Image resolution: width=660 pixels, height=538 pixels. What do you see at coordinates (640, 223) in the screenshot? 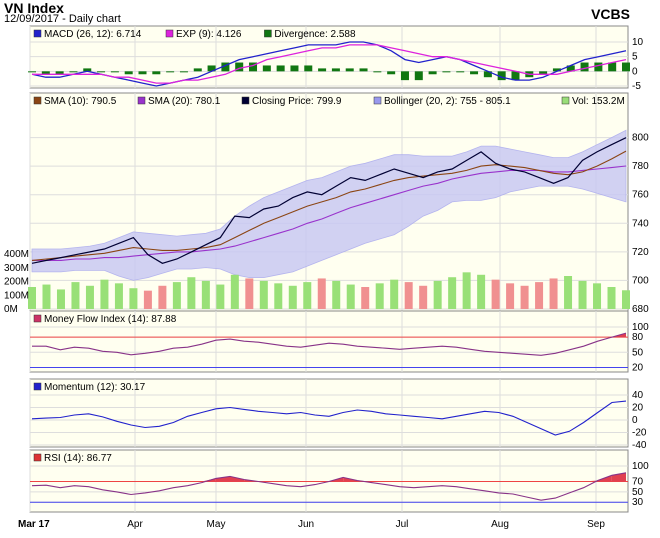
I see `price-ytick-label: 740` at bounding box center [640, 223].